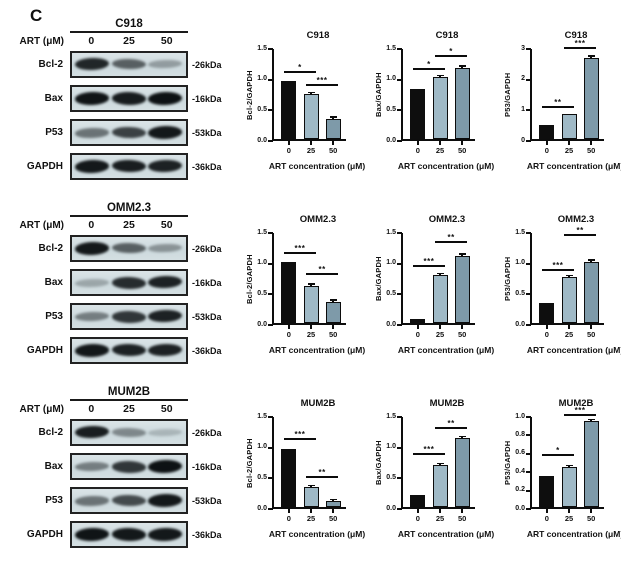 This screenshot has height=580, width=621. Describe the element at coordinates (129, 225) in the screenshot. I see `lane-labels: 0 25 50` at that location.